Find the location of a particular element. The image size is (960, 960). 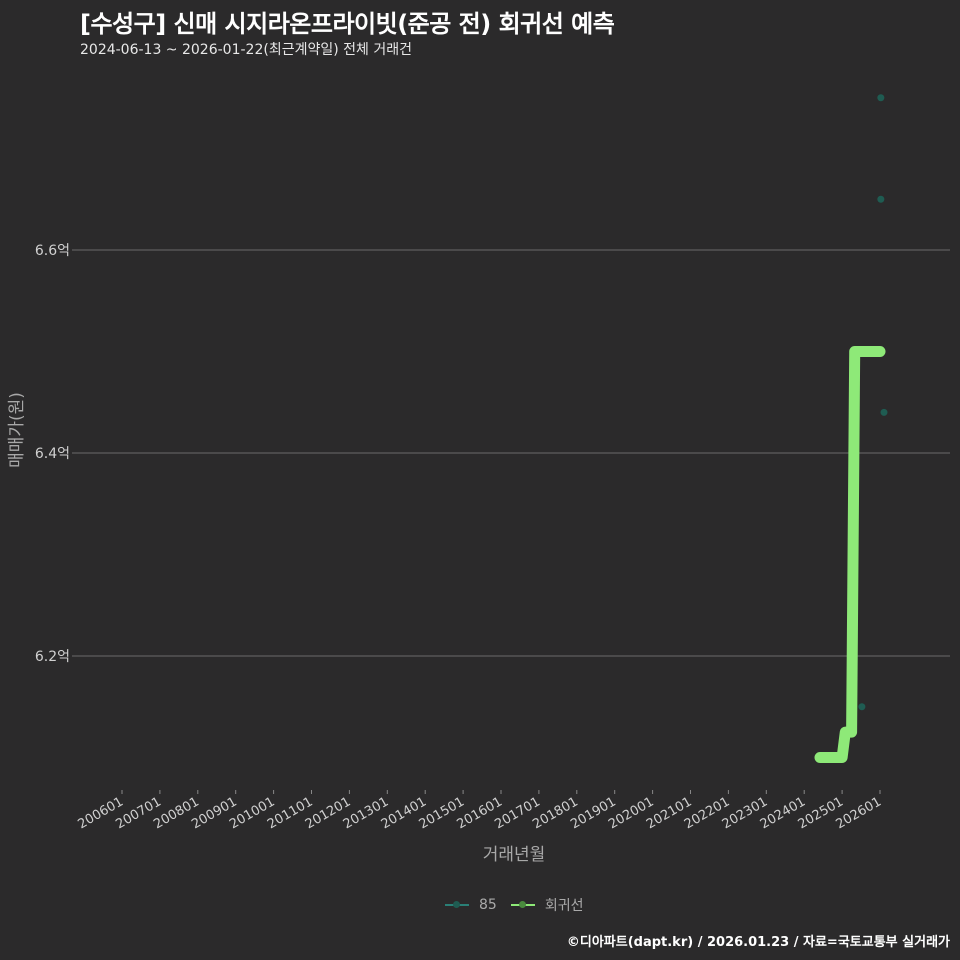

legend: 85 회귀선 is located at coordinates (517, 905).